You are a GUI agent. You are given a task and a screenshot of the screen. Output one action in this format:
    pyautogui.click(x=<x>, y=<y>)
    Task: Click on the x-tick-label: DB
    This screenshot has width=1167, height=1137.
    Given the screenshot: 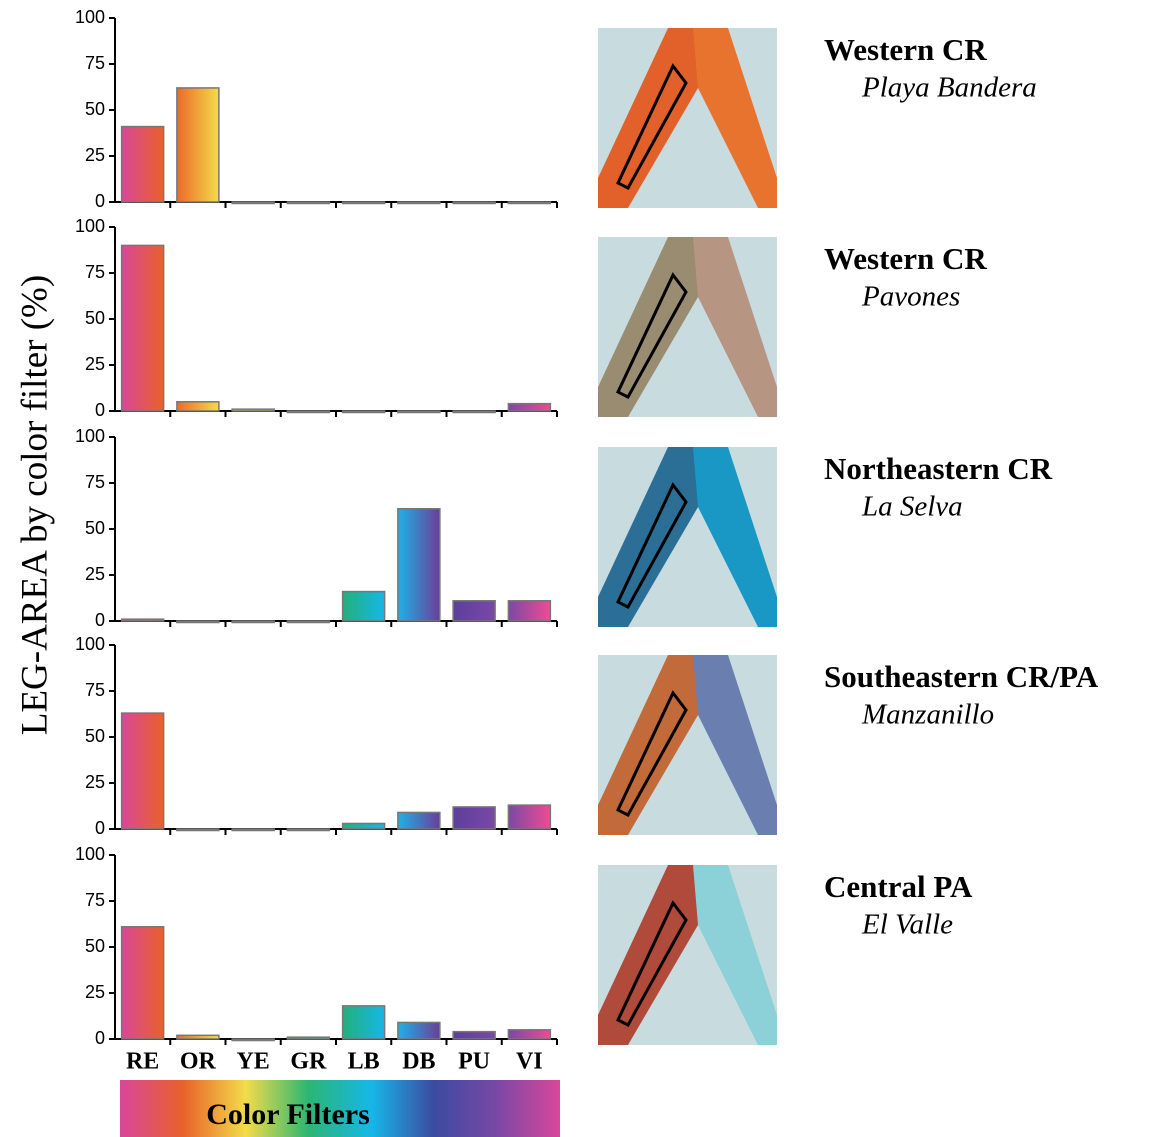 What is the action you would take?
    pyautogui.click(x=418, y=1062)
    